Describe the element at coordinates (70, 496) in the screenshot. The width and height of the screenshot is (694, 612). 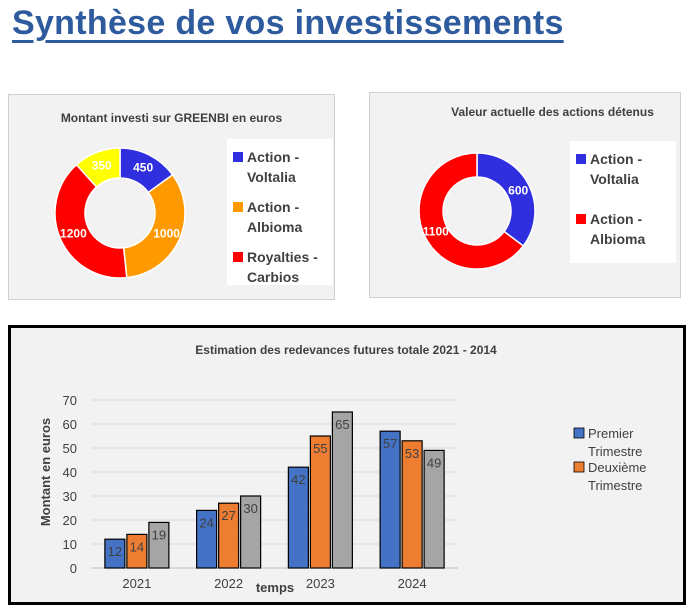
I see `y-tick-label: 30` at that location.